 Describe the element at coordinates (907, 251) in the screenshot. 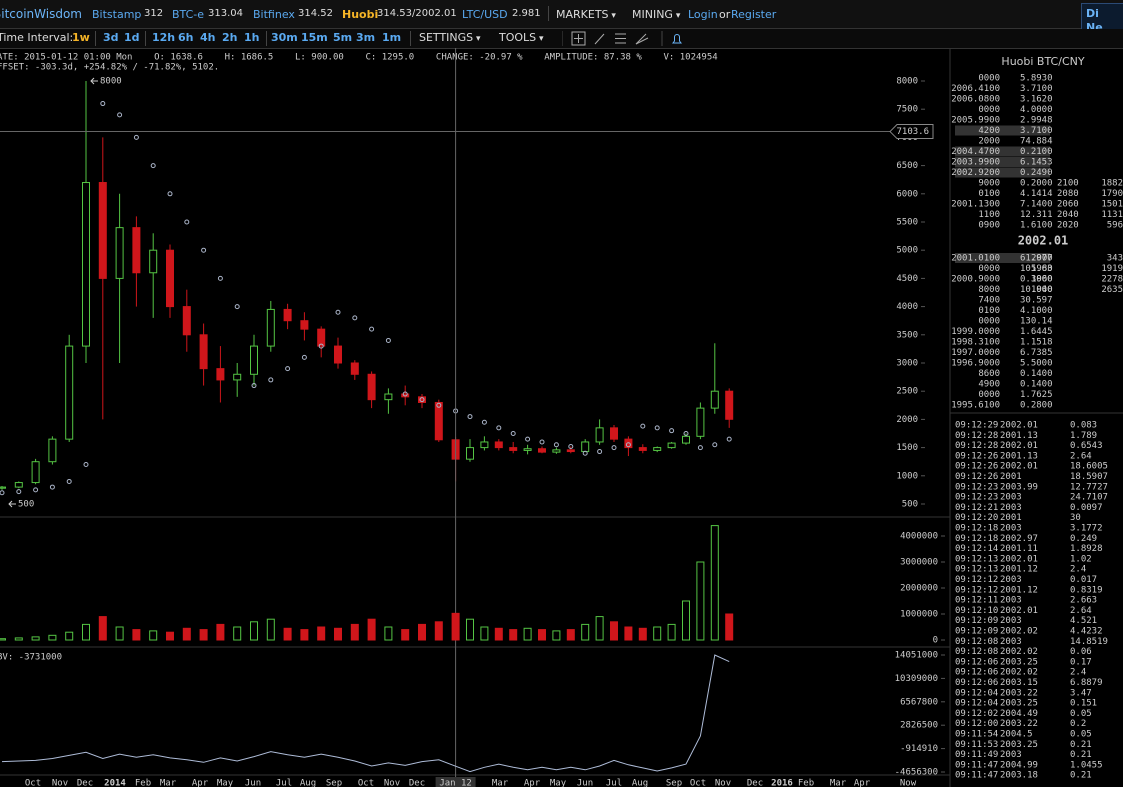

I see `y-tick-label: 5000` at that location.